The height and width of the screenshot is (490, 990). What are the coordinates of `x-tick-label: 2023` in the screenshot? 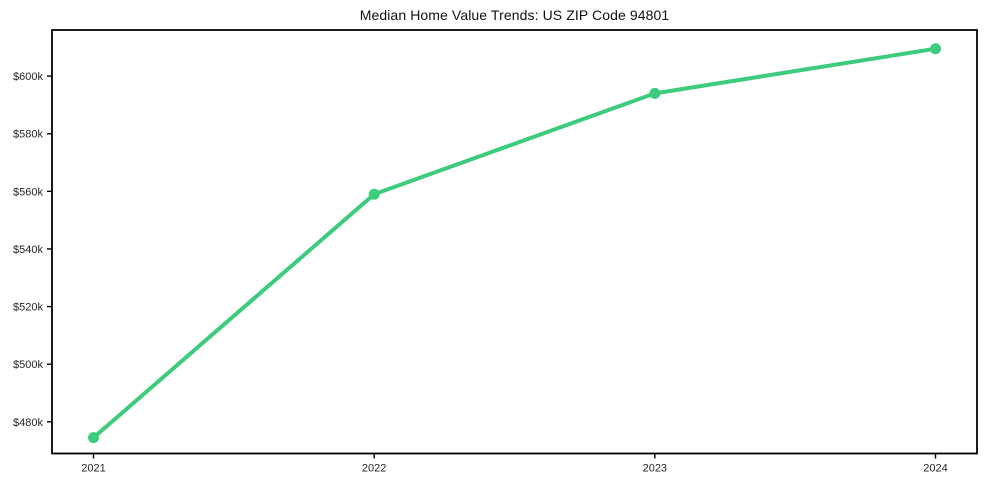 It's located at (655, 469).